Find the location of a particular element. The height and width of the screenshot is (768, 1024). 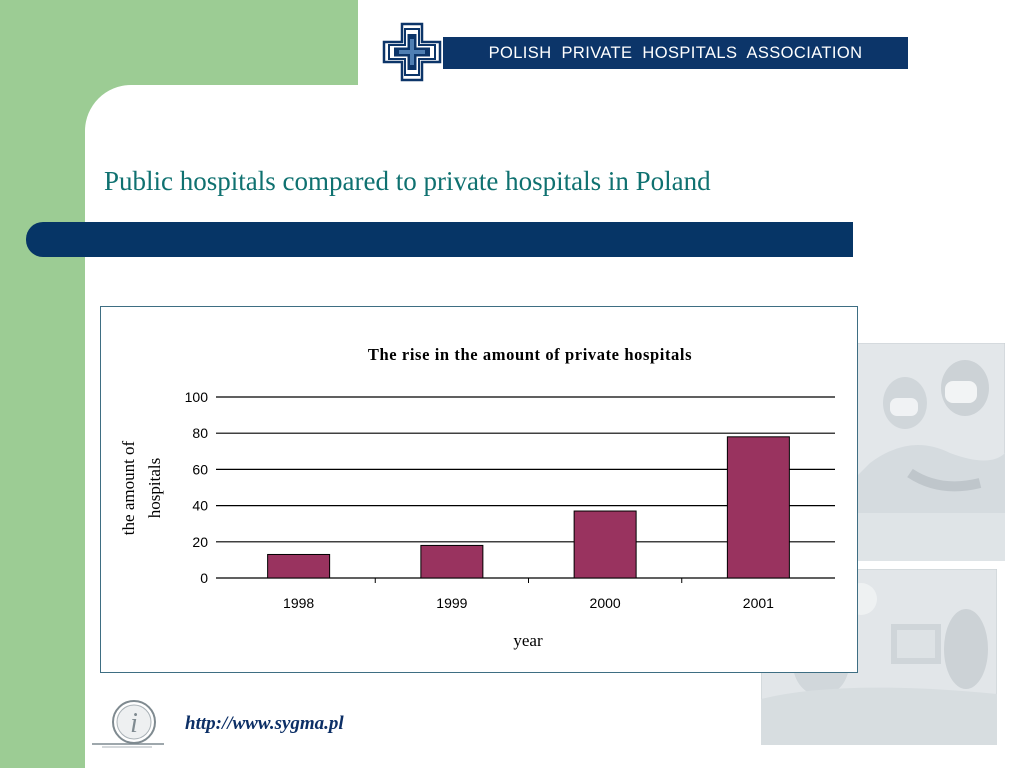

y-tick-label: 60 is located at coordinates (200, 469).